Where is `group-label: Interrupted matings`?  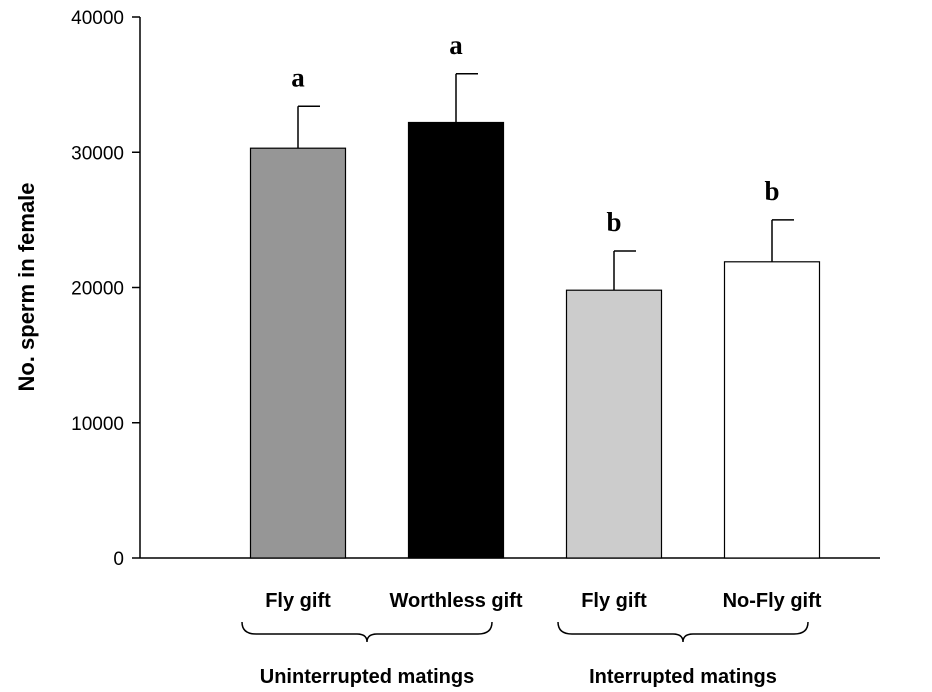 group-label: Interrupted matings is located at coordinates (683, 677).